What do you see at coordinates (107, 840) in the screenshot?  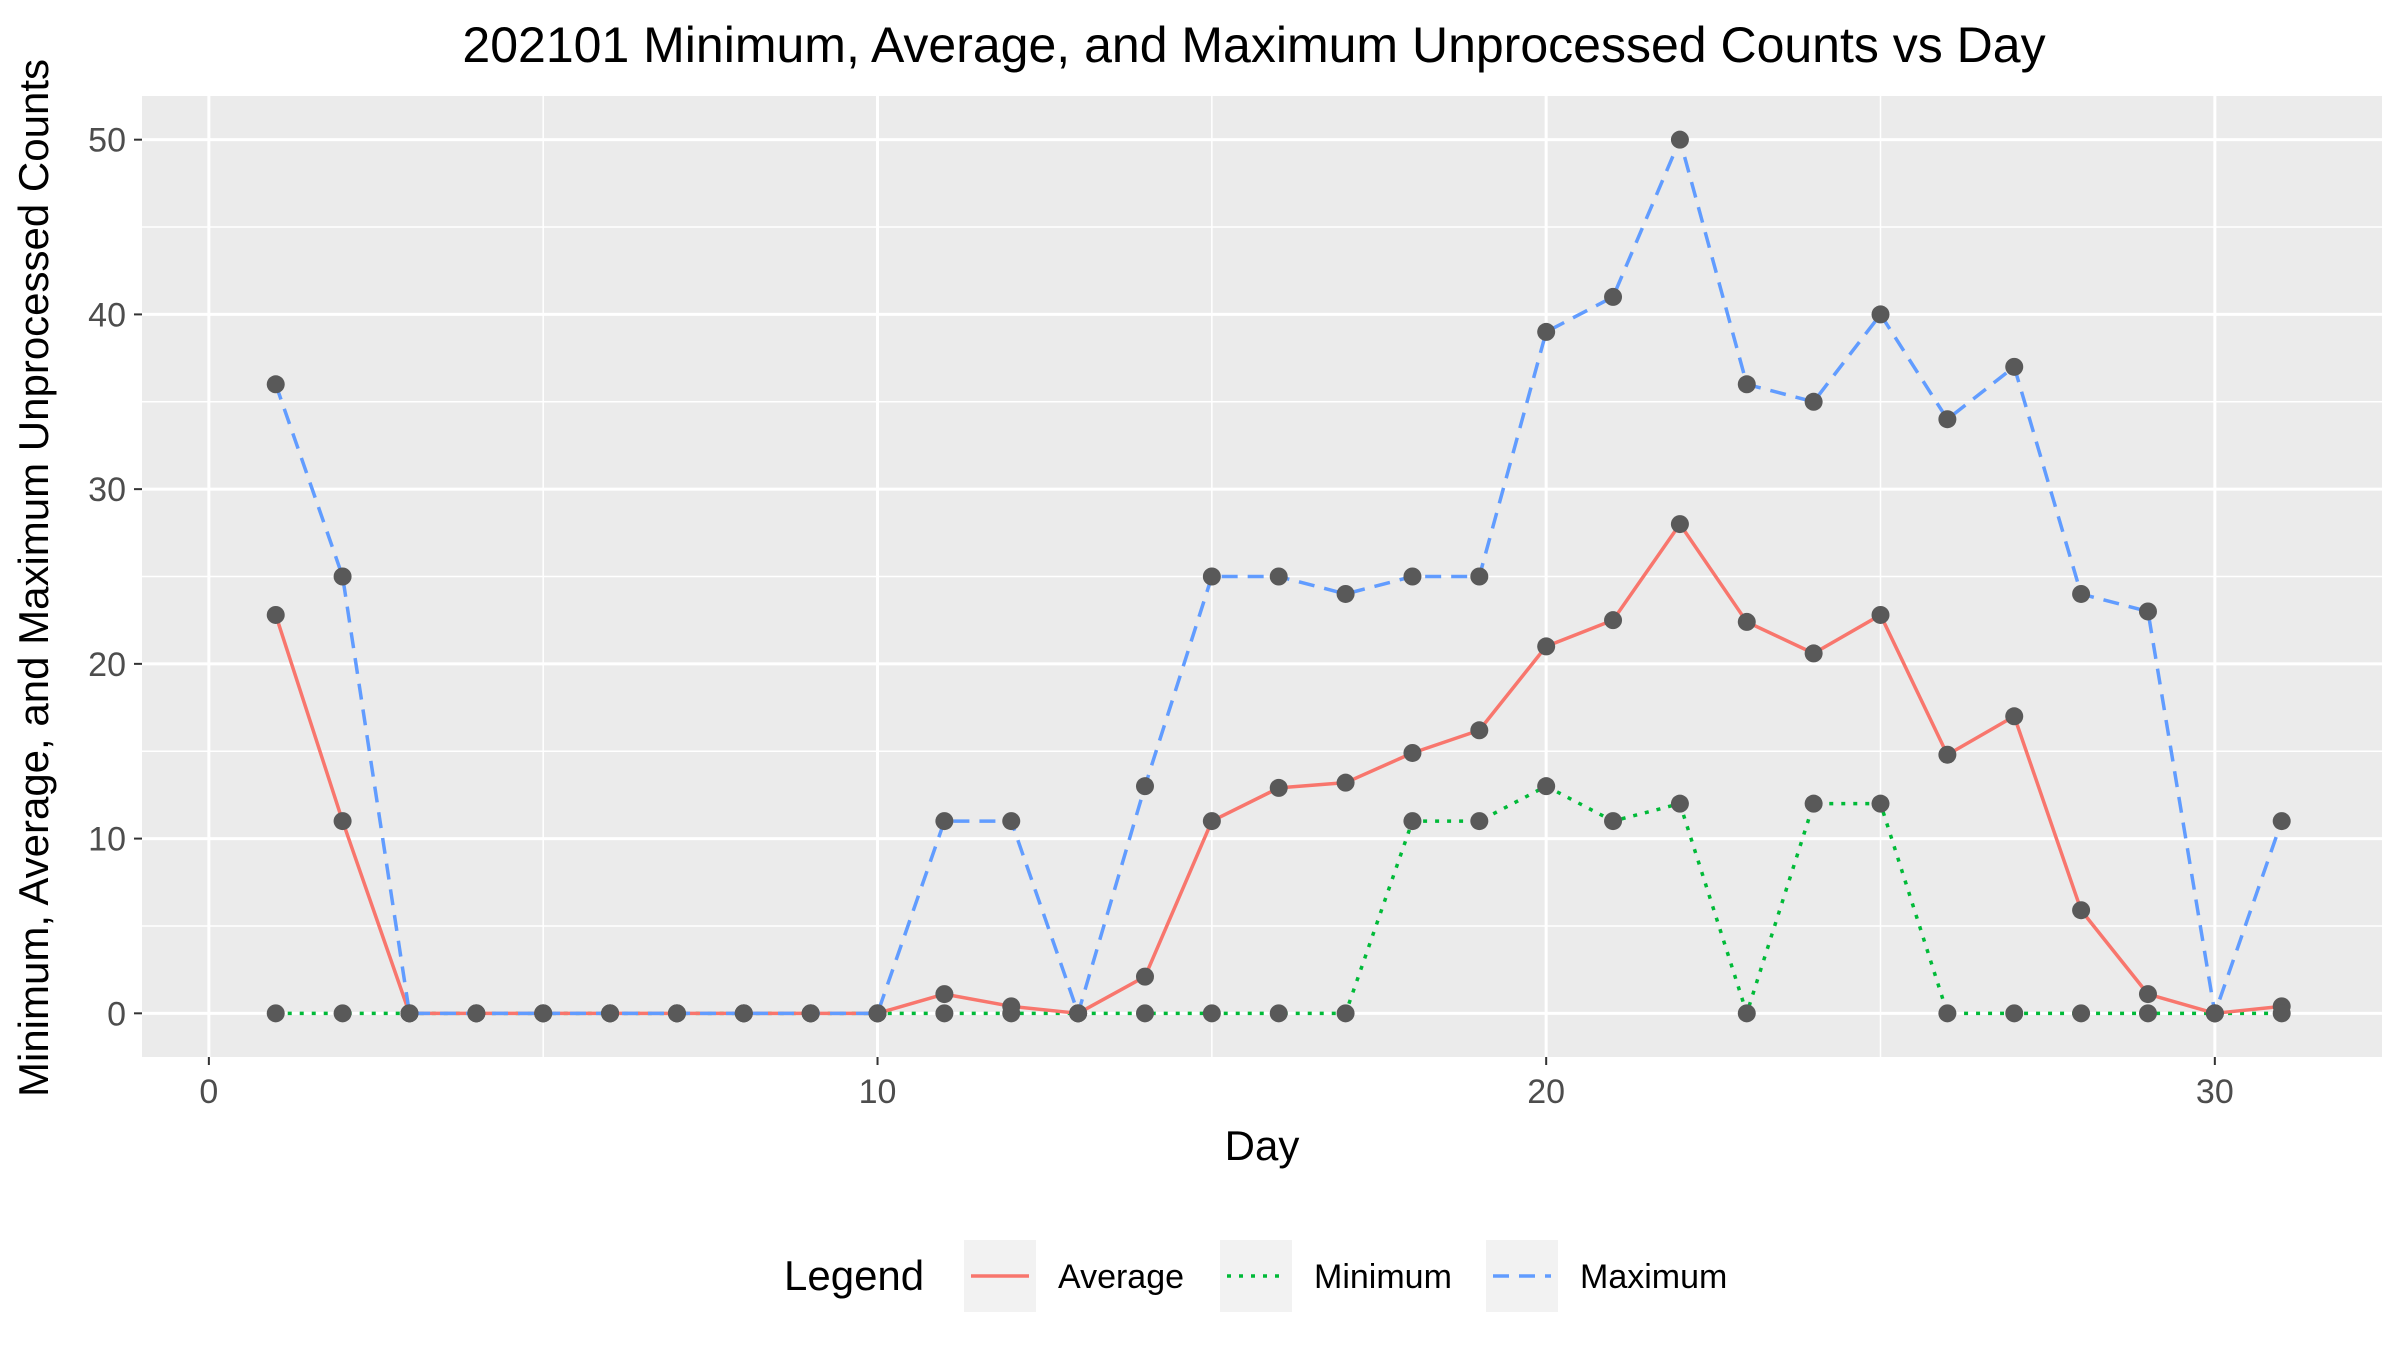 I see `y-tick-label: 10` at bounding box center [107, 840].